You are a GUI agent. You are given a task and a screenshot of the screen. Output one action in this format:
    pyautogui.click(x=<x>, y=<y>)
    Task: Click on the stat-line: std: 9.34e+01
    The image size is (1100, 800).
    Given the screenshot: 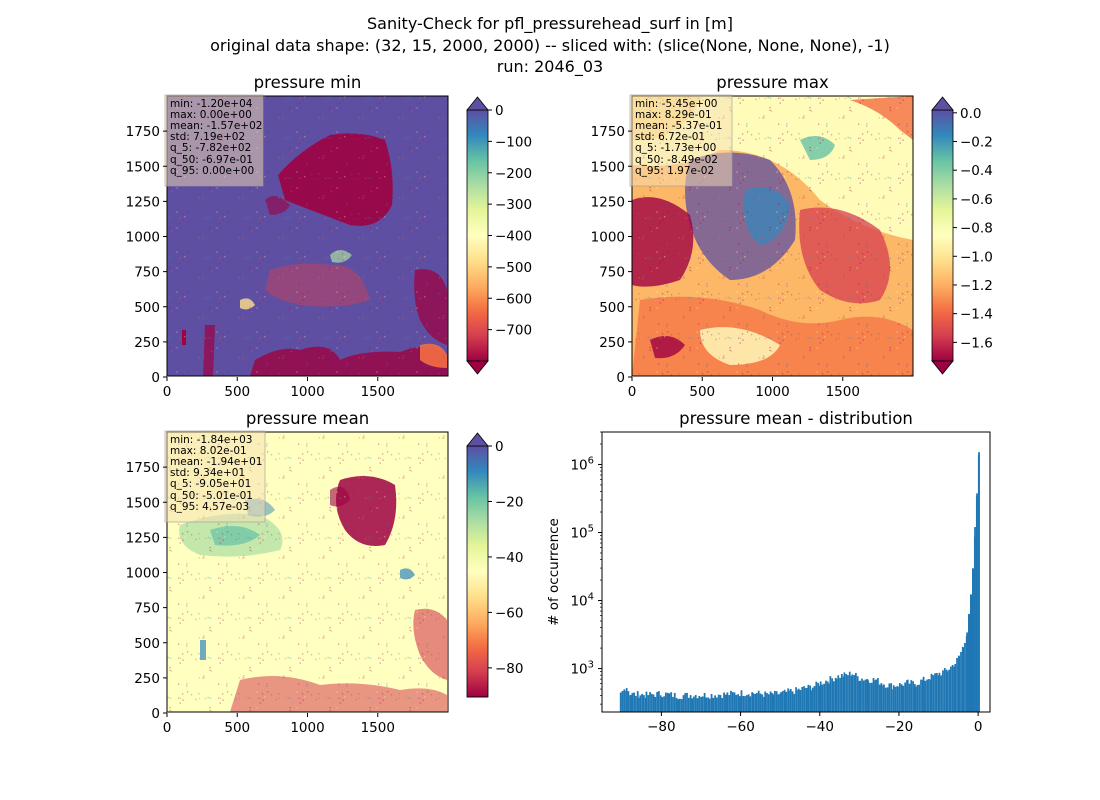 What is the action you would take?
    pyautogui.click(x=207, y=473)
    